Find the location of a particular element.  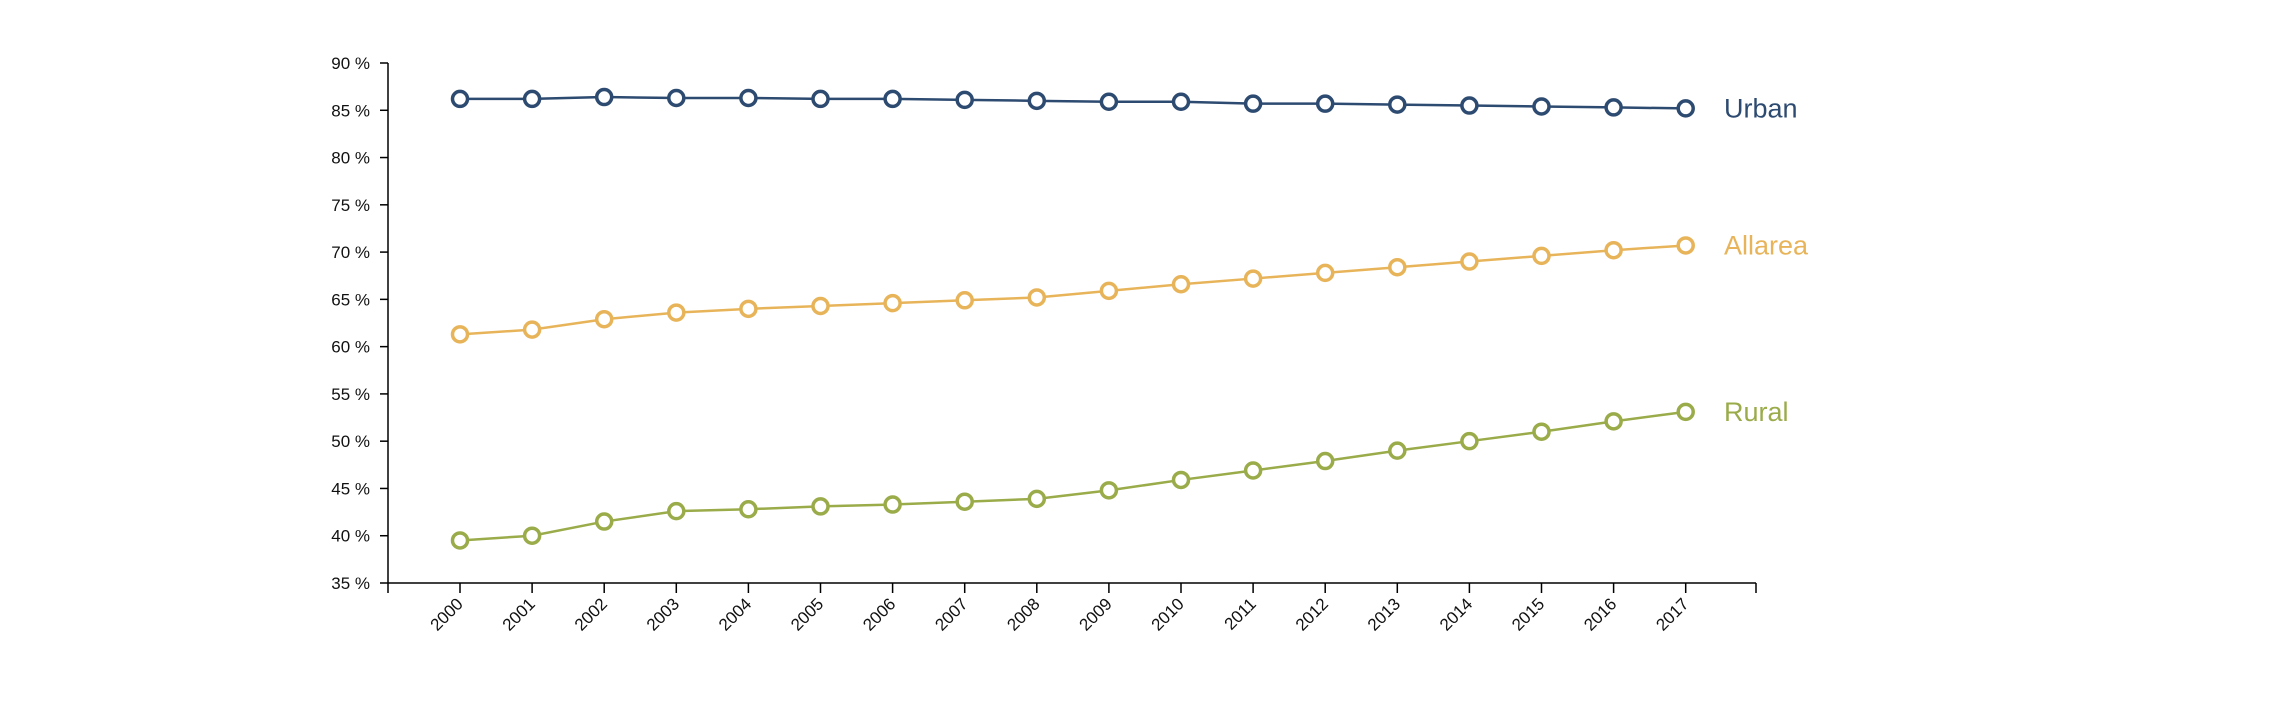

x-tick-label: 2014 is located at coordinates (1456, 614).